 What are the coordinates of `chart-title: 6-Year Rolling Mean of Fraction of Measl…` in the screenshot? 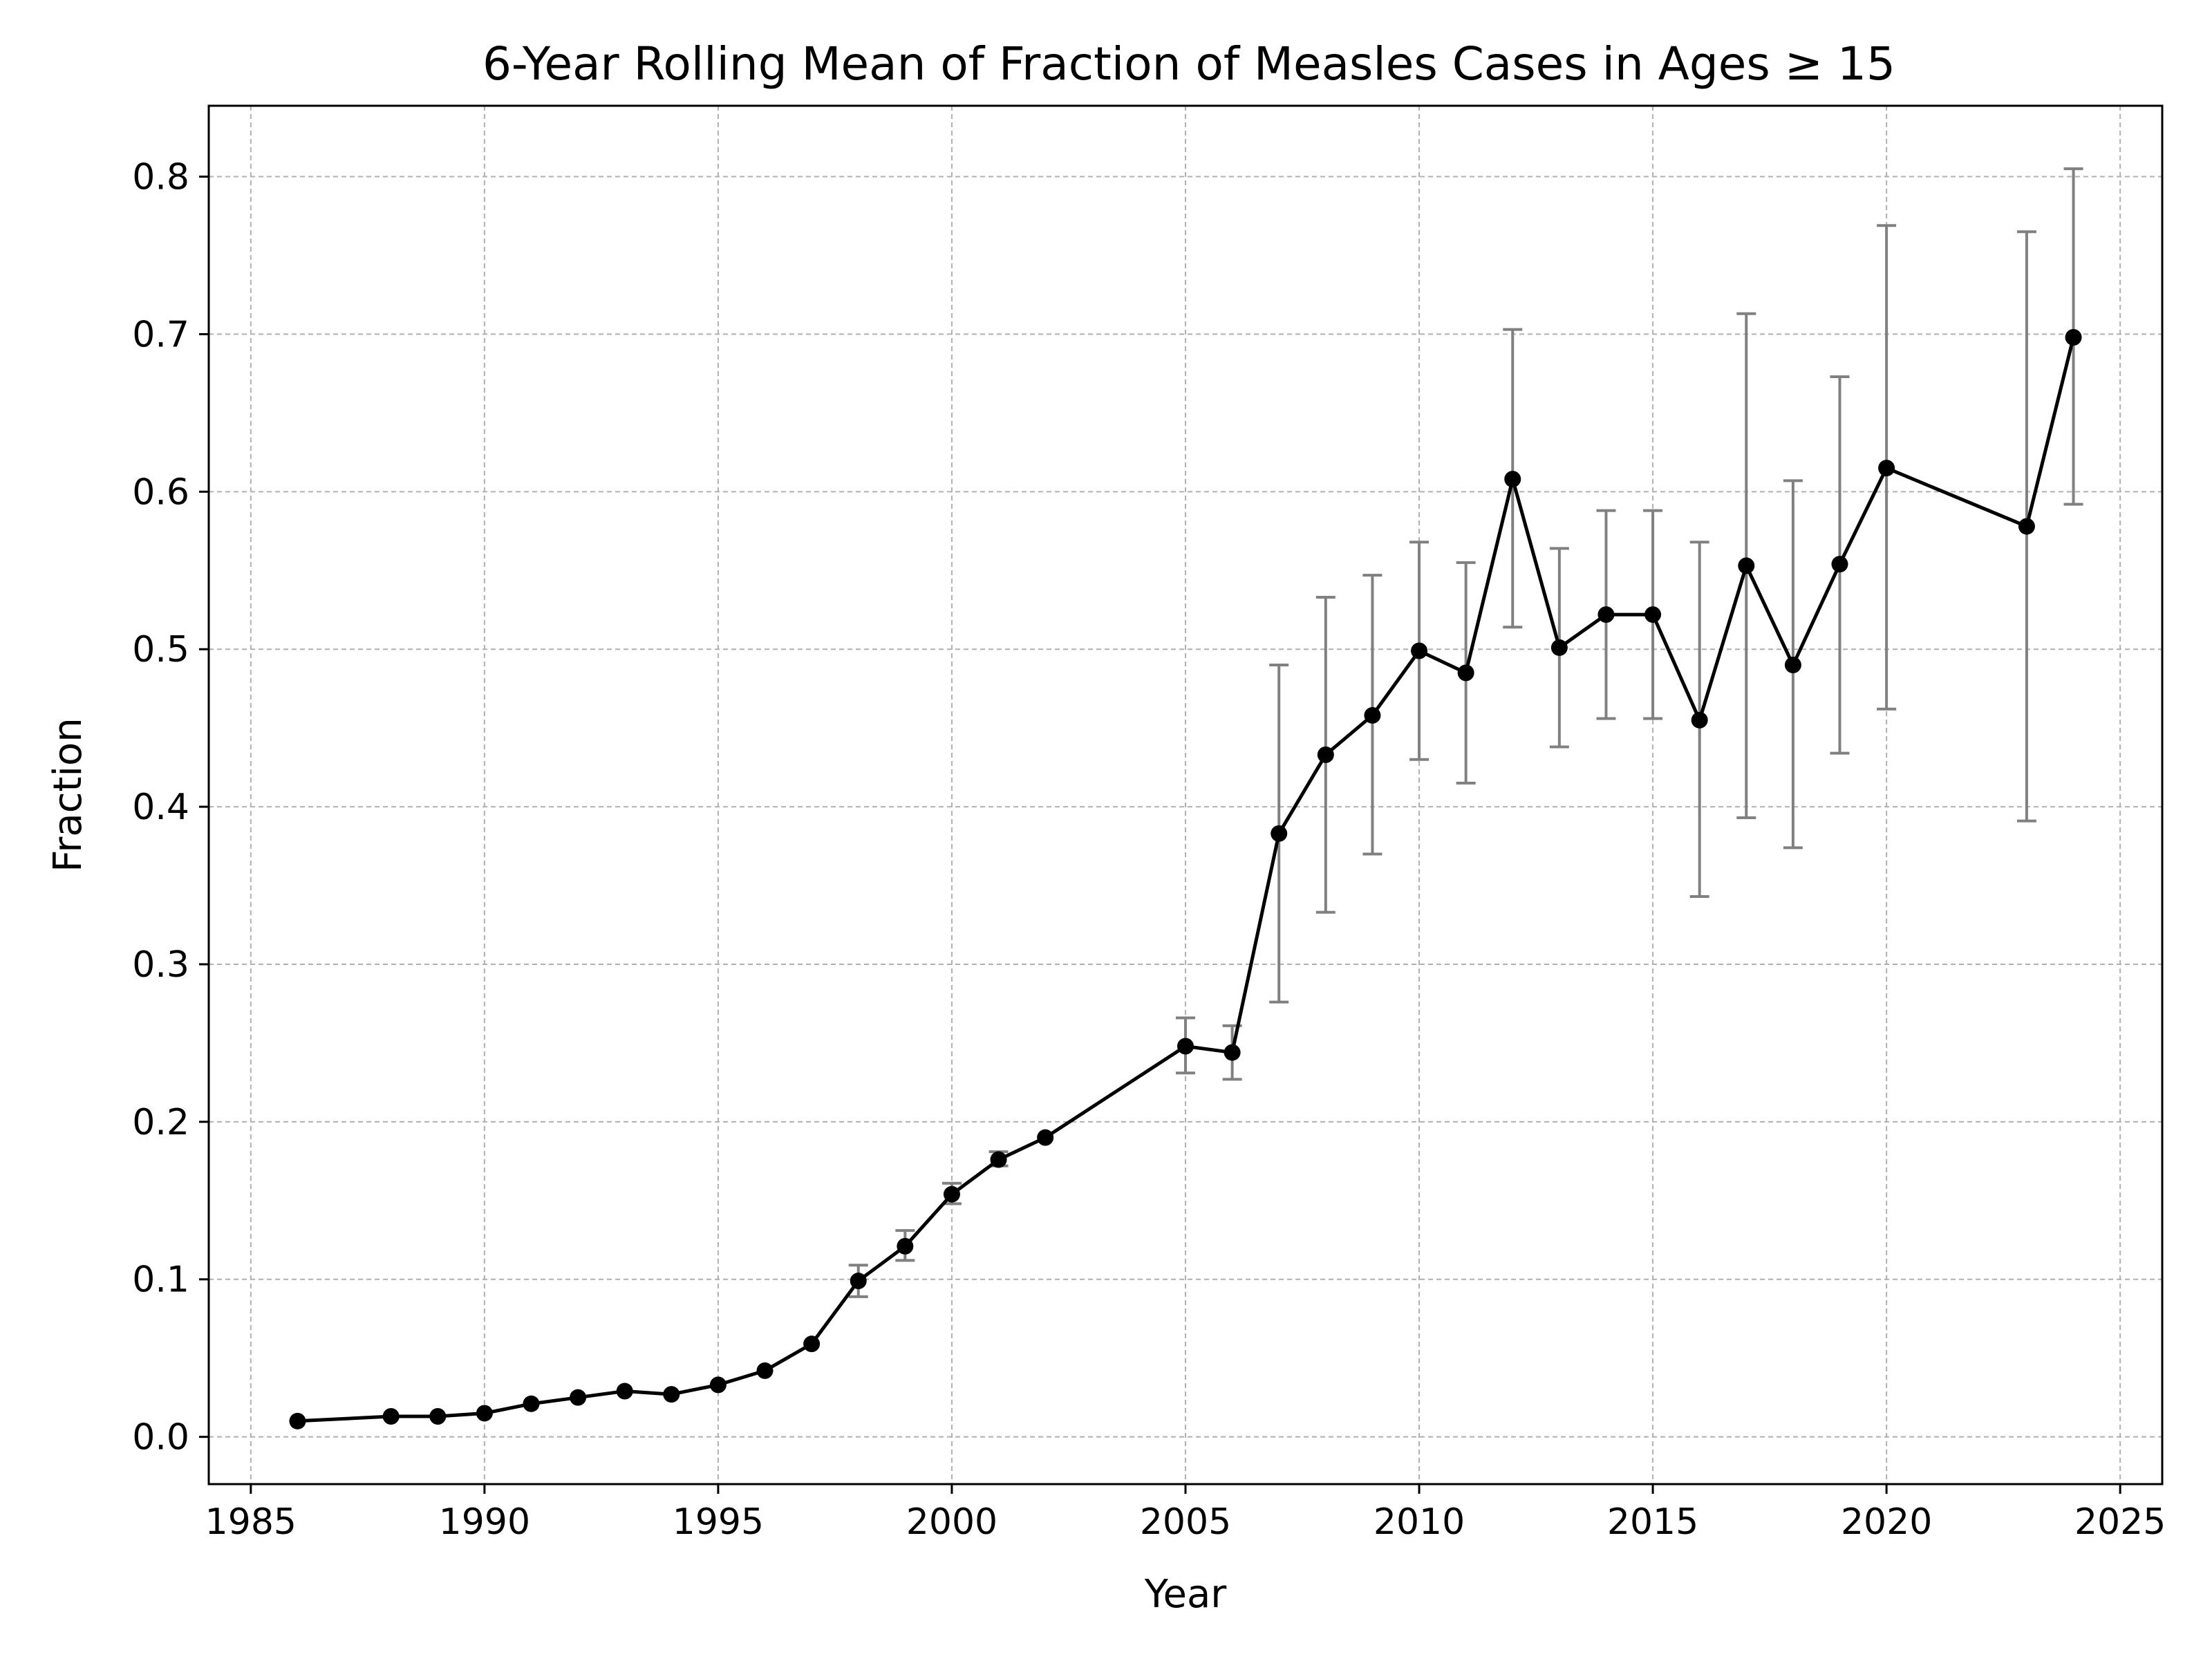 It's located at (1188, 64).